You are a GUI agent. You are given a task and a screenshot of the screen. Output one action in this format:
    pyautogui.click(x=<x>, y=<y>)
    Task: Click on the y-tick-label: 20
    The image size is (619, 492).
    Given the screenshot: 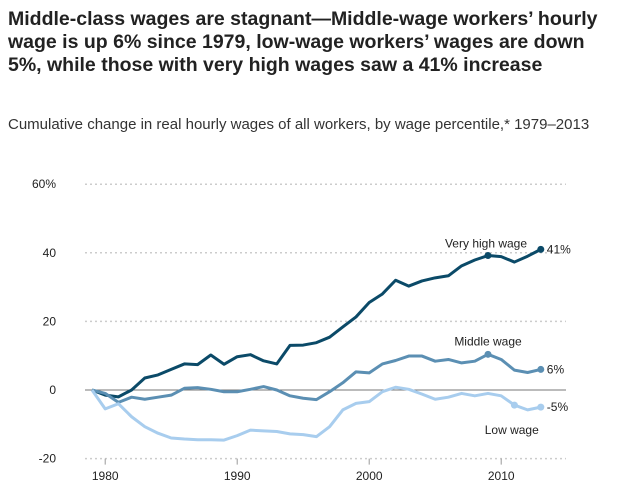 What is the action you would take?
    pyautogui.click(x=50, y=321)
    